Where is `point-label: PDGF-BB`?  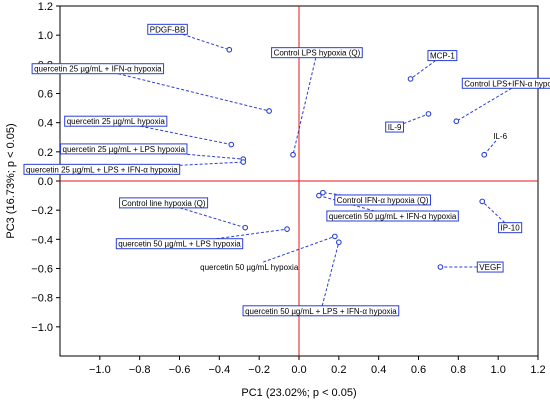
point-label: PDGF-BB is located at coordinates (167, 29).